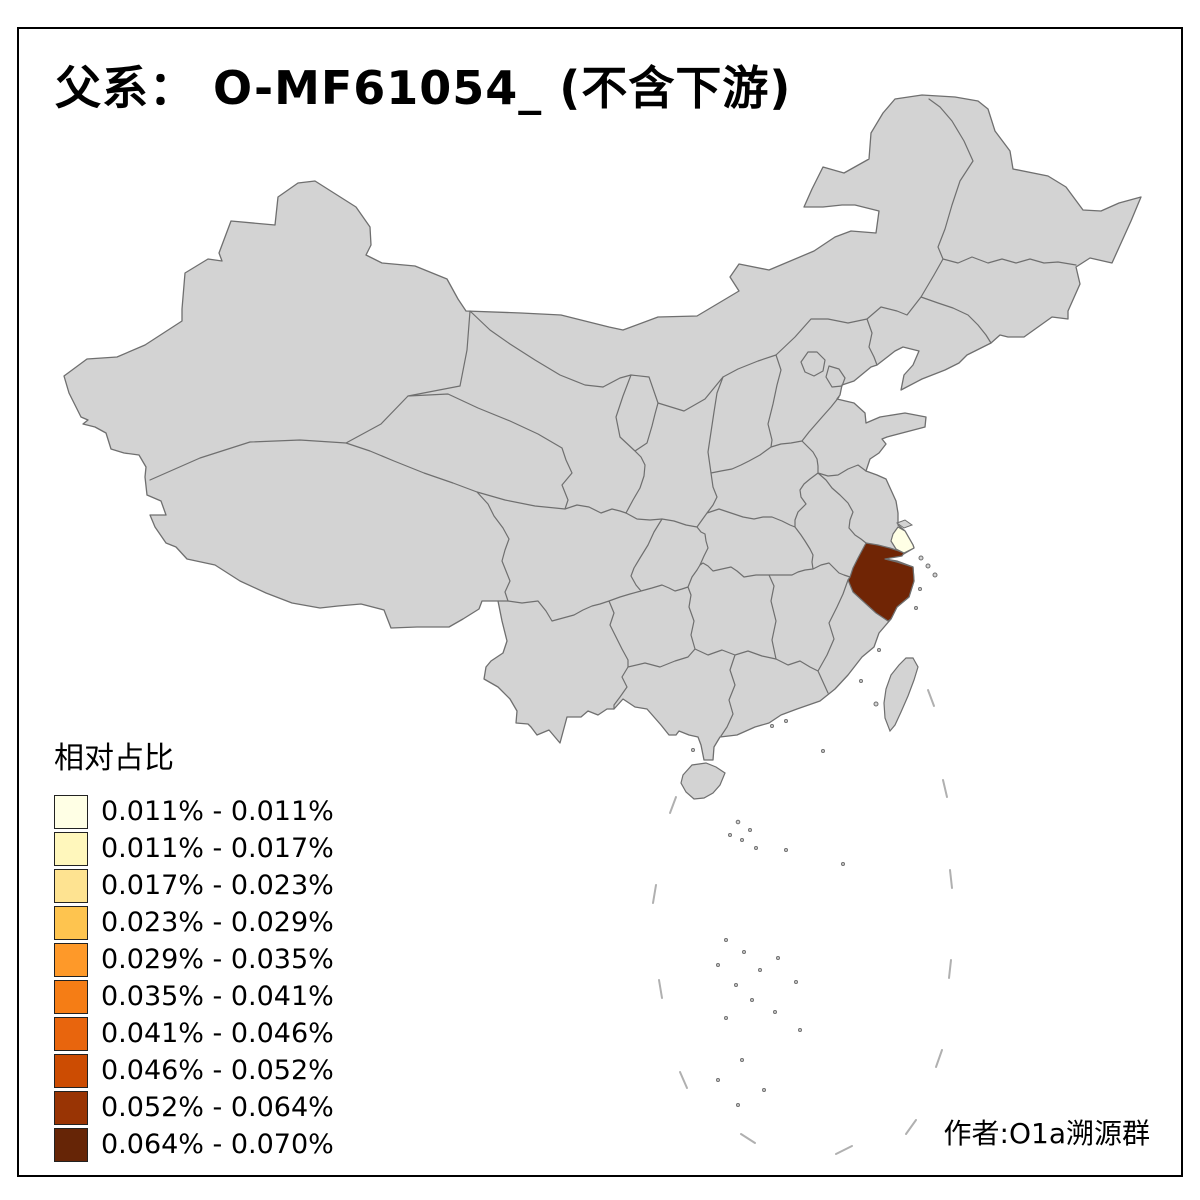 This screenshot has height=1200, width=1200. What do you see at coordinates (217, 1144) in the screenshot?
I see `legend-label: 0.064% - 0.070%` at bounding box center [217, 1144].